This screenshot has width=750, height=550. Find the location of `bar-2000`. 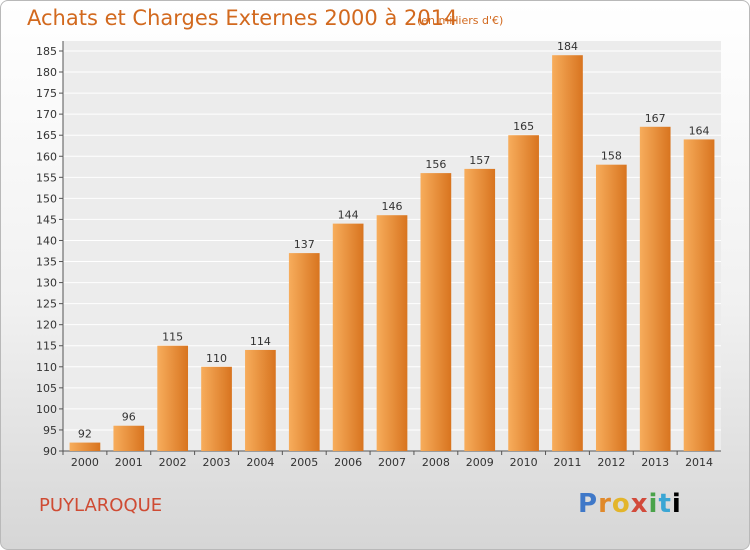

bar-2000 is located at coordinates (85, 446).